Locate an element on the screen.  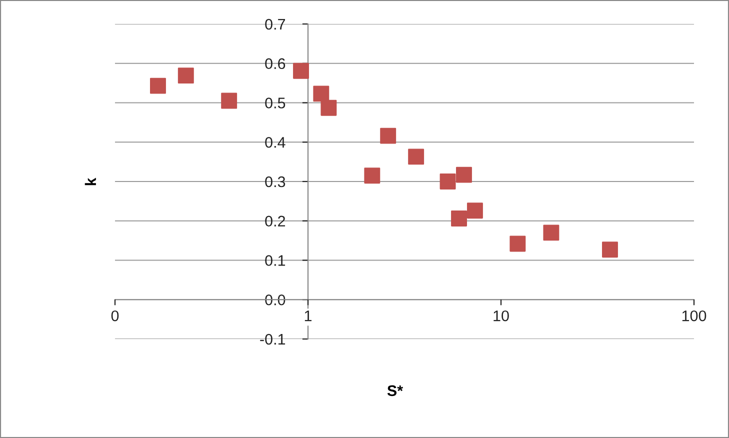
y-tick-label: 0.2 is located at coordinates (275, 221).